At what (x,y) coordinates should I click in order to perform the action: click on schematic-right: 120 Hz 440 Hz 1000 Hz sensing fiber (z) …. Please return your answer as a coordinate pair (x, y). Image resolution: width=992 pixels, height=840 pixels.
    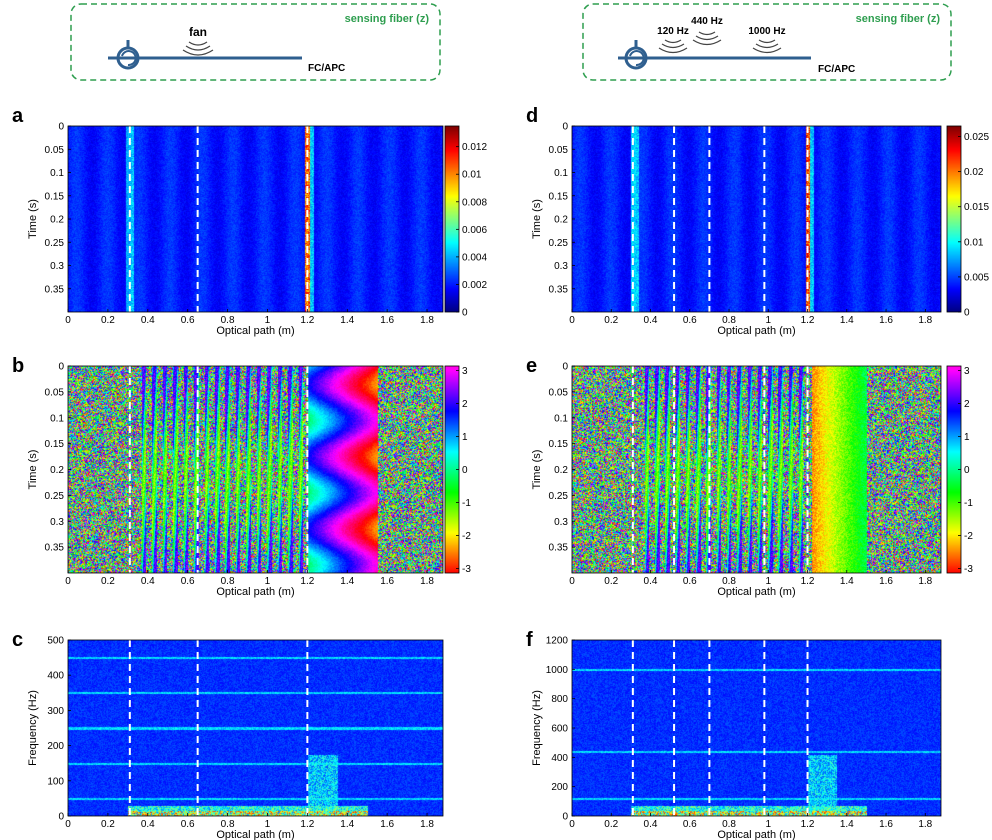
    Looking at the image, I should click on (767, 42).